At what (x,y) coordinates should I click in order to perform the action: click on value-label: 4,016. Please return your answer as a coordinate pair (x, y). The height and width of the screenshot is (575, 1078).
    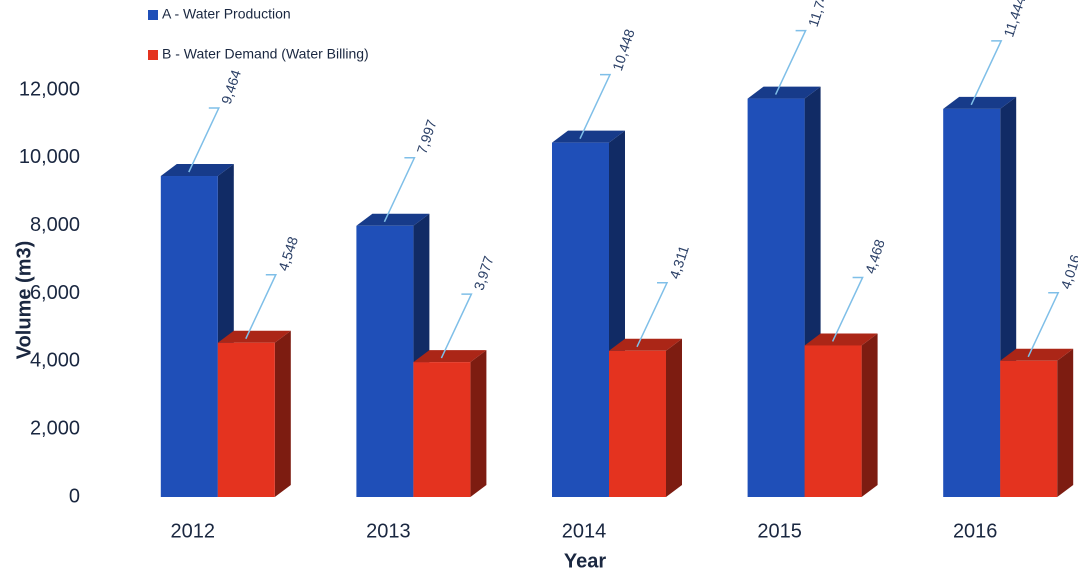
    Looking at the image, I should click on (1067, 271).